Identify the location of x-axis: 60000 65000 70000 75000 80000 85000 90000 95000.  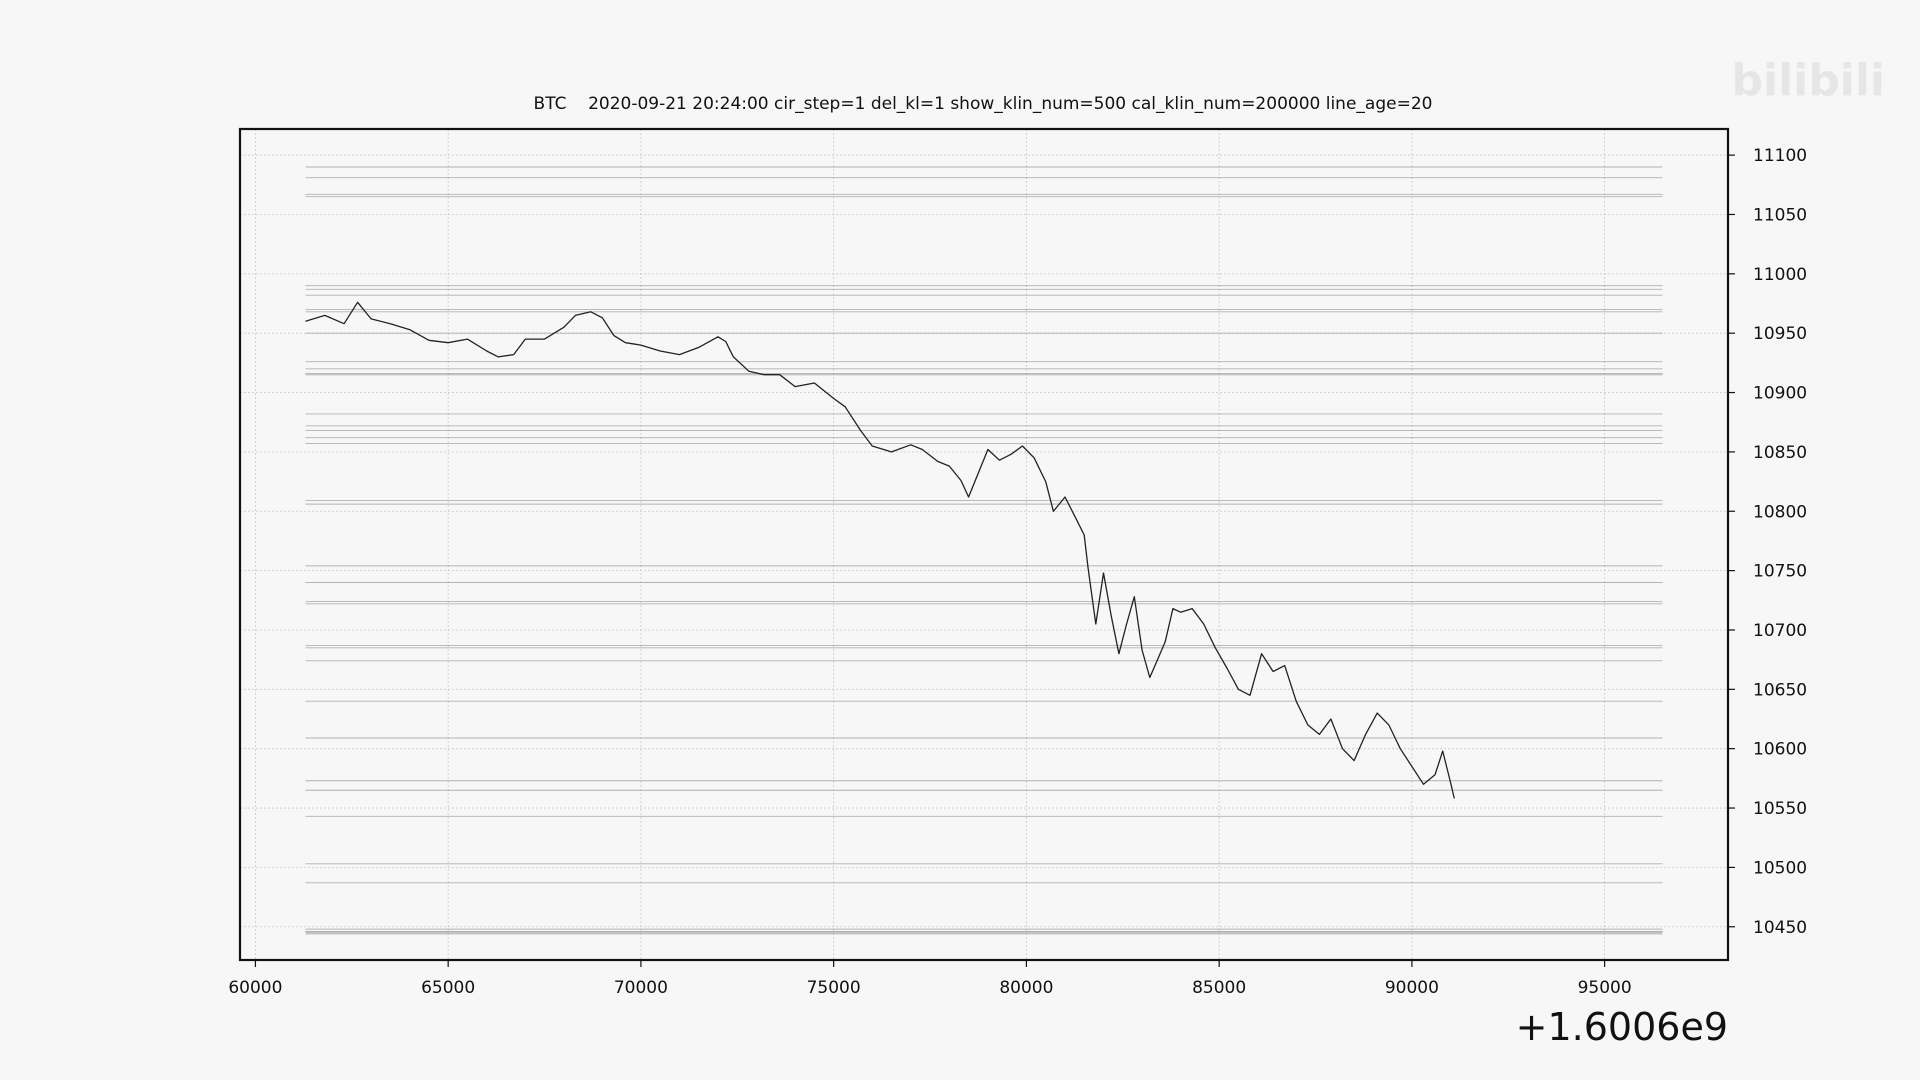
(930, 979).